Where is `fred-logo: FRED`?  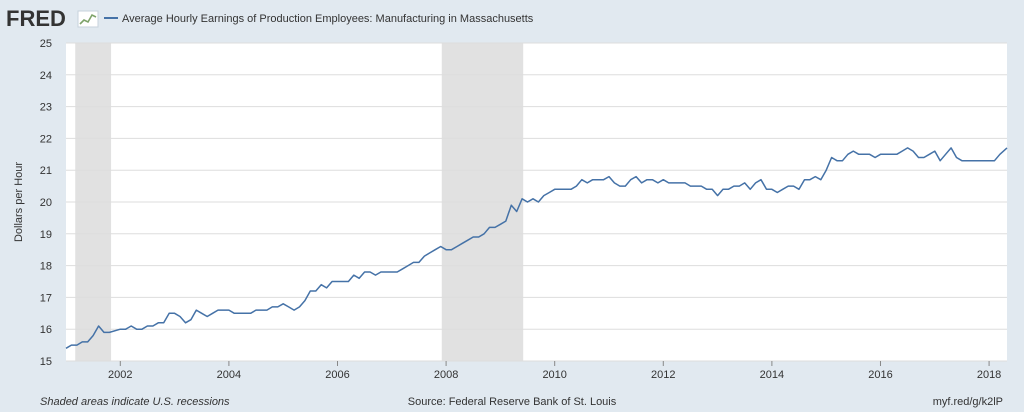
fred-logo: FRED is located at coordinates (52, 18).